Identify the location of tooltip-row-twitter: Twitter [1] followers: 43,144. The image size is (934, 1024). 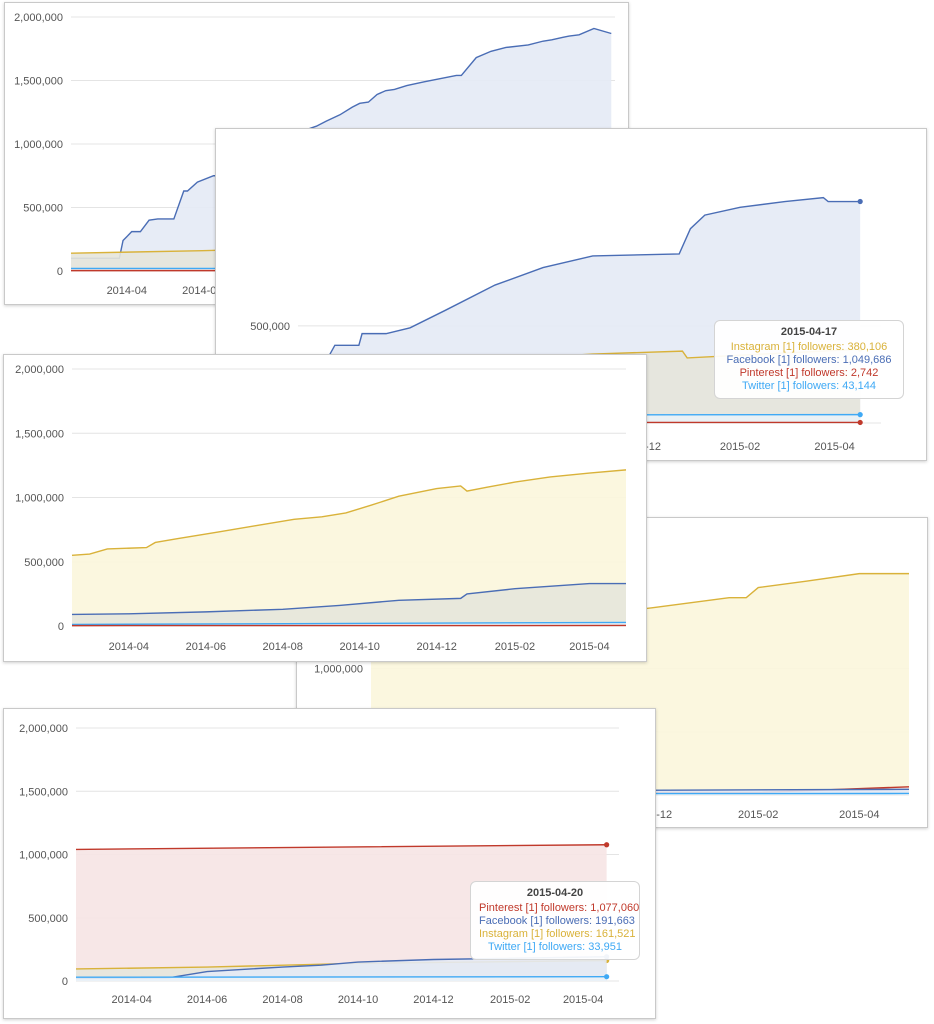
(809, 386).